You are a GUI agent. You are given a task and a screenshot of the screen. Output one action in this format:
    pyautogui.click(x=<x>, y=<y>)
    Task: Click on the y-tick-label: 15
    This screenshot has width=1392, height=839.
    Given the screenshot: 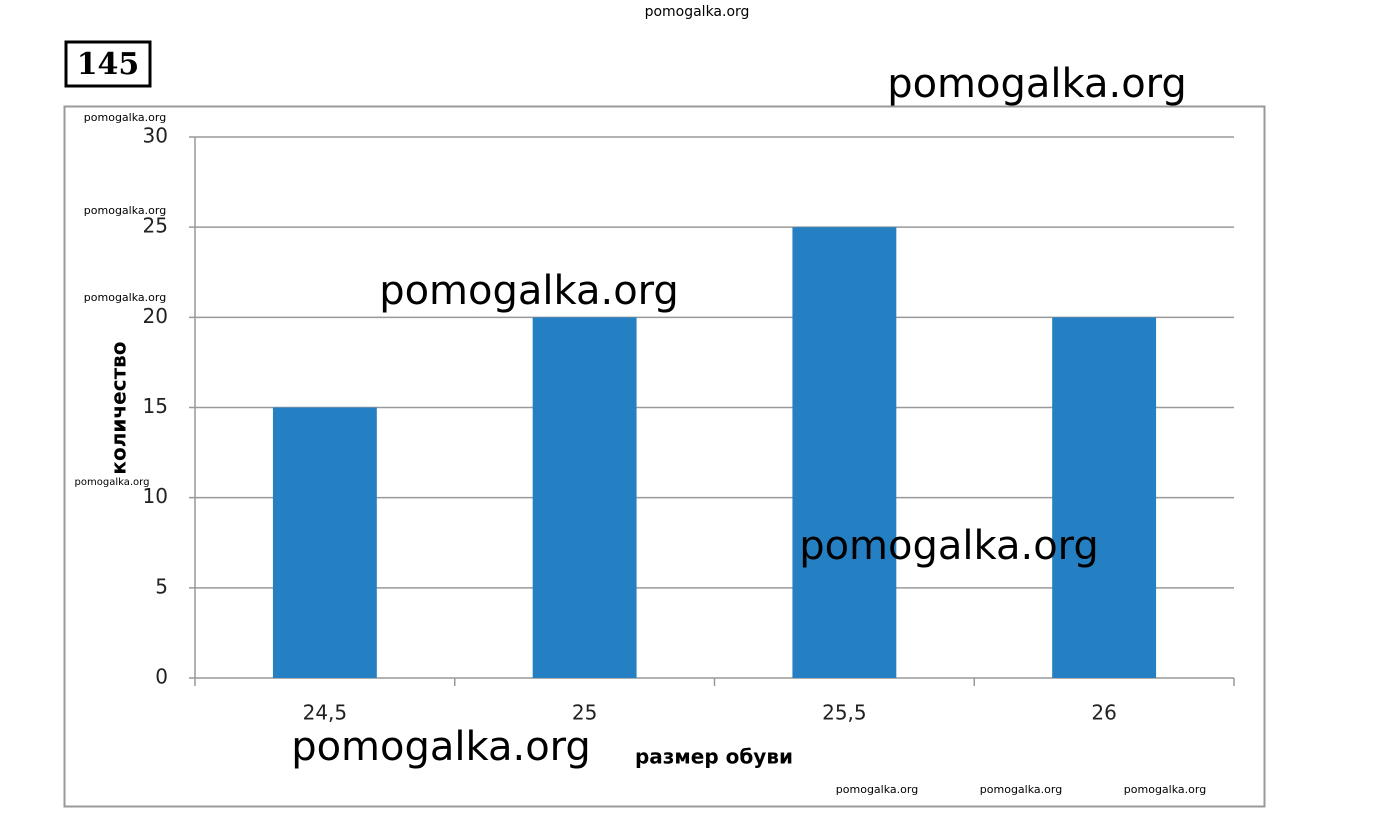 What is the action you would take?
    pyautogui.click(x=155, y=406)
    